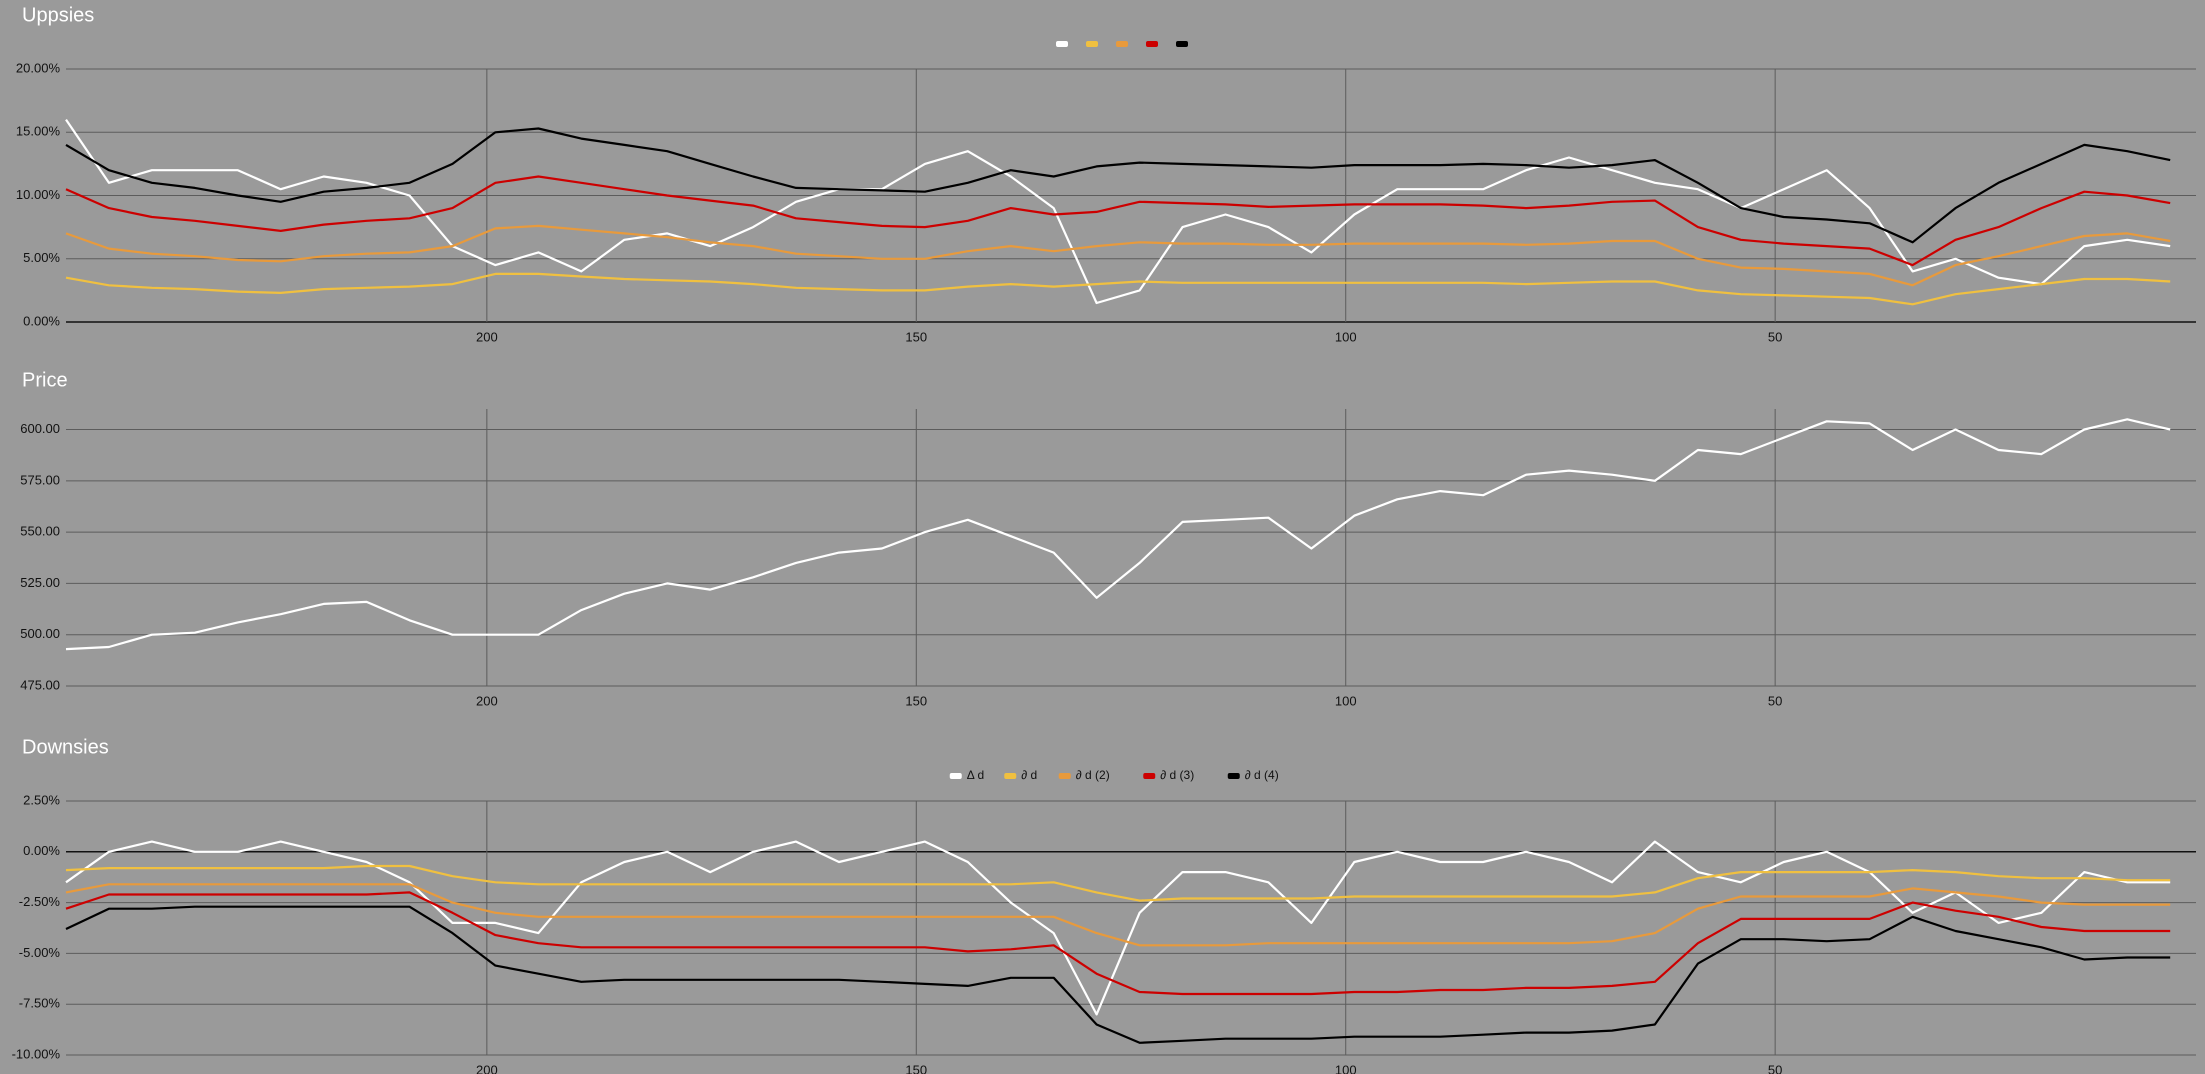  What do you see at coordinates (40, 952) in the screenshot?
I see `y-tick-label: -5.00%` at bounding box center [40, 952].